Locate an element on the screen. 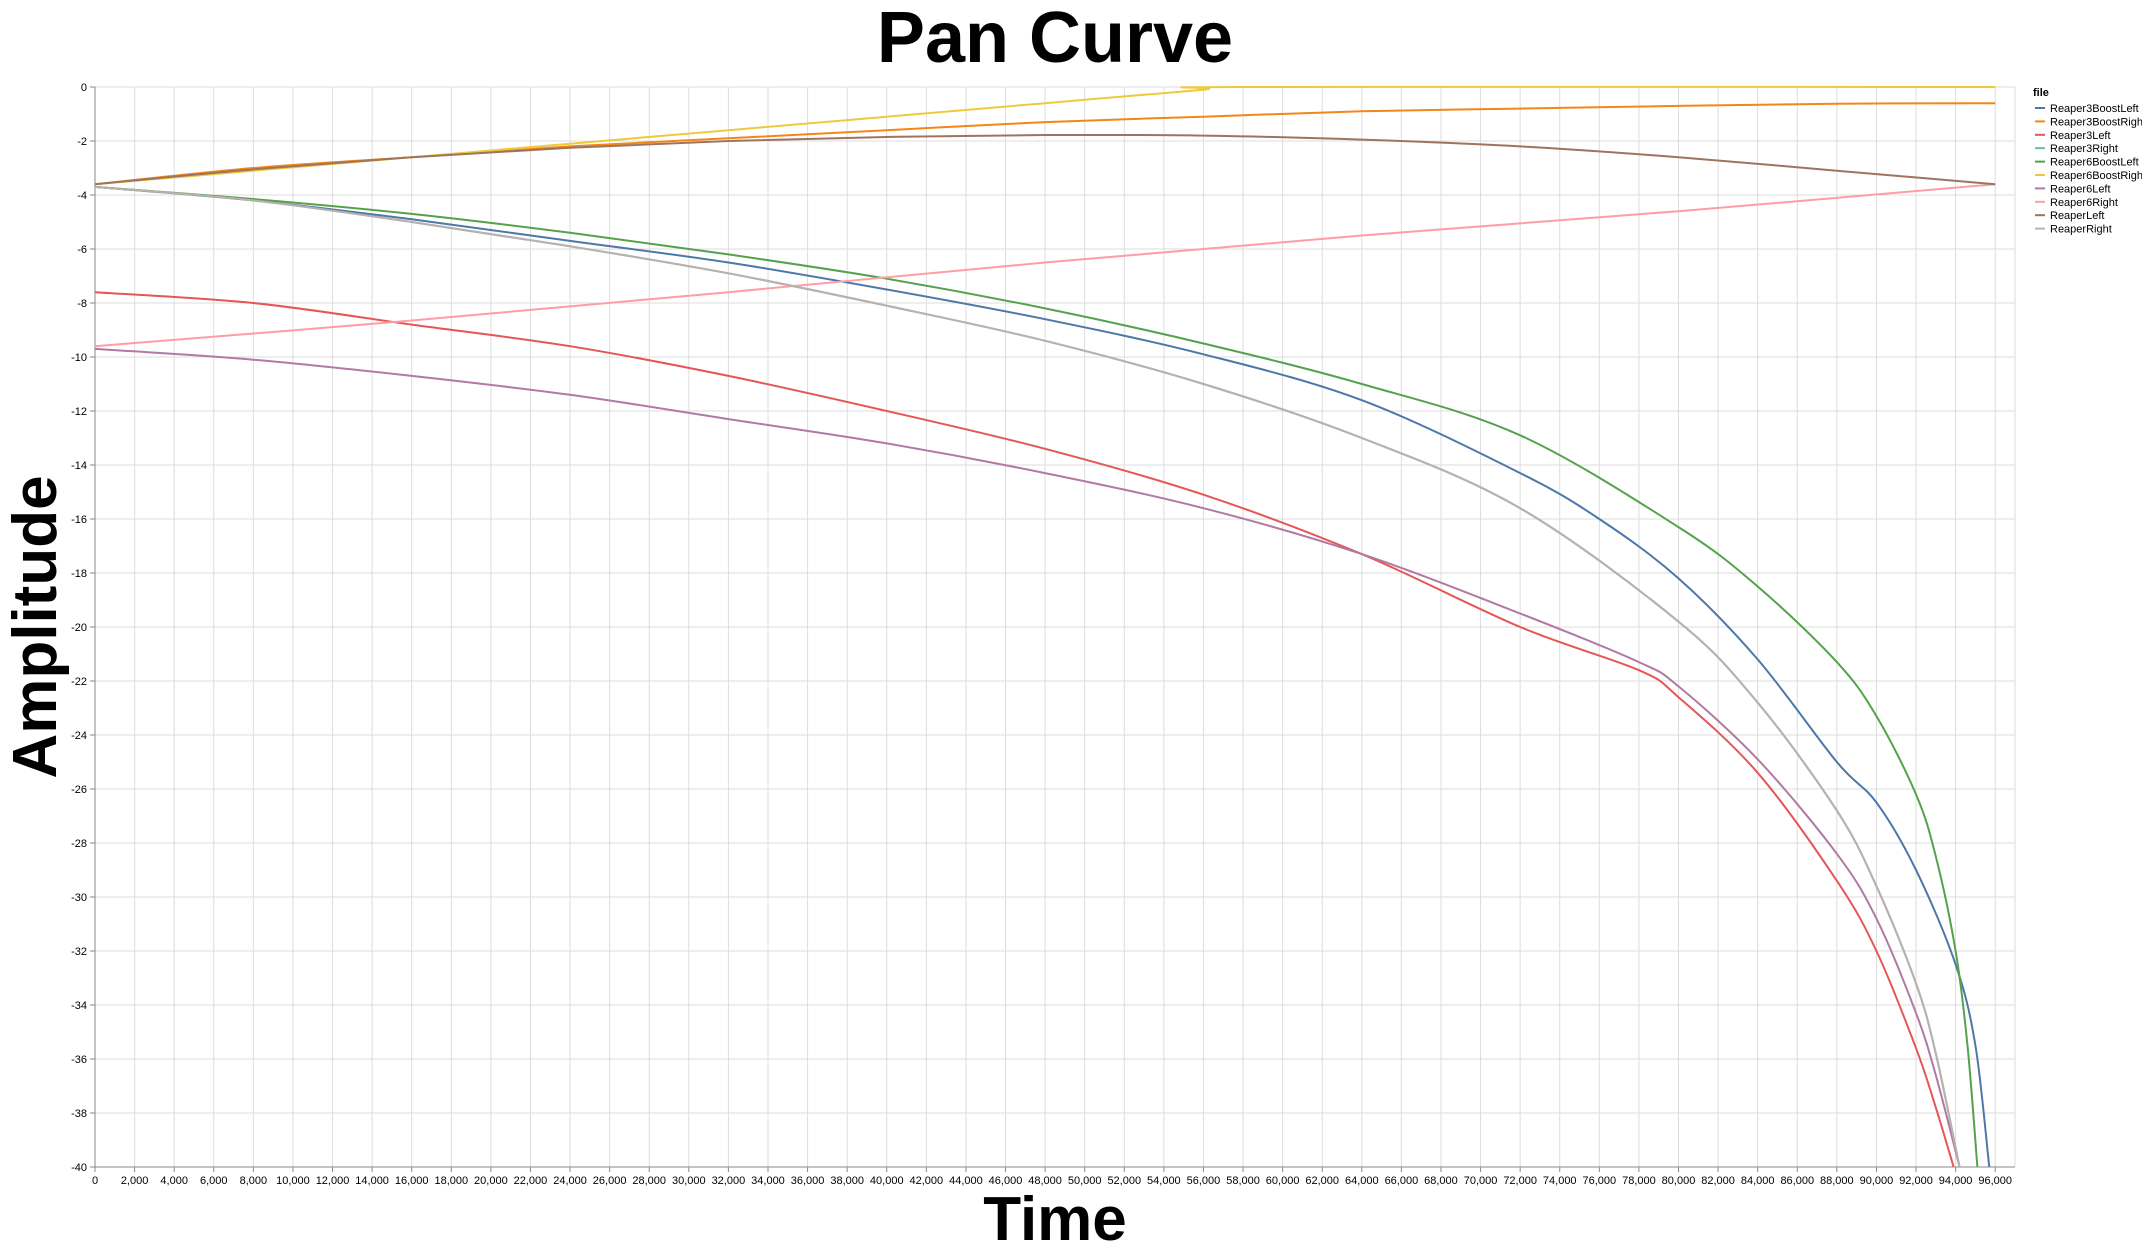 This screenshot has width=2142, height=1257. y-tick-label: 0 is located at coordinates (84, 88).